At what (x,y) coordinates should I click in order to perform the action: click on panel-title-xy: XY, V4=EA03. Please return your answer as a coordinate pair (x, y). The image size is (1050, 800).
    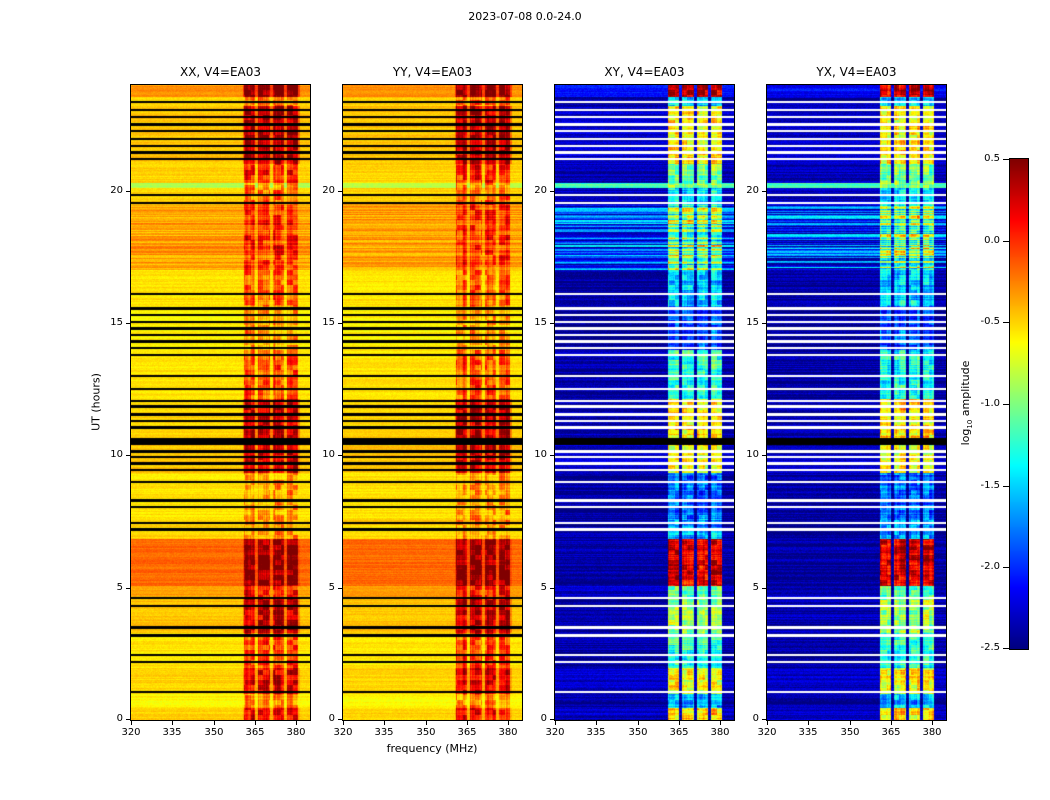
    Looking at the image, I should click on (644, 72).